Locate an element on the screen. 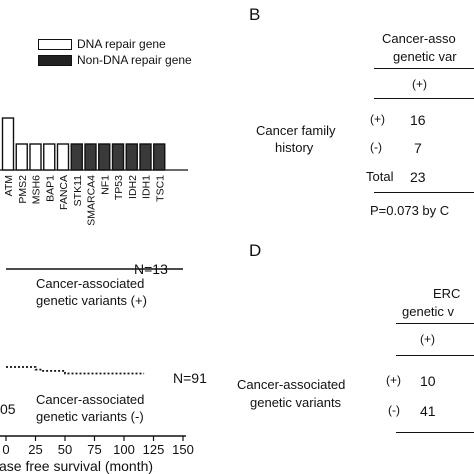 The image size is (474, 474). panel-letter-b: B is located at coordinates (255, 14).